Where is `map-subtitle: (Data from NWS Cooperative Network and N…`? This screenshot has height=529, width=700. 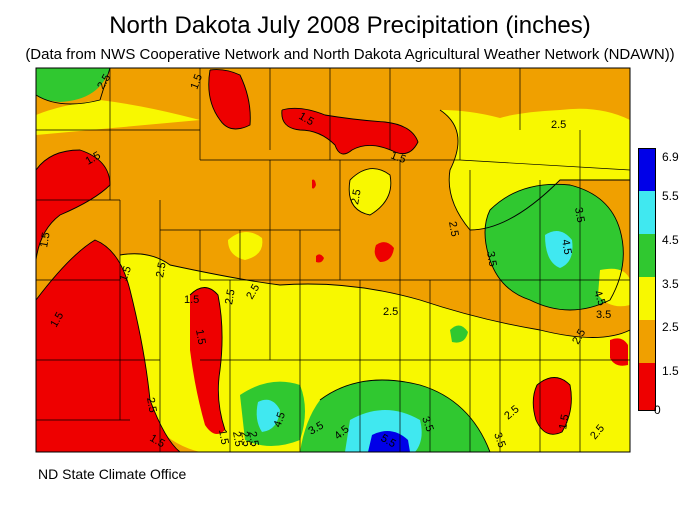
map-subtitle: (Data from NWS Cooperative Network and N… is located at coordinates (350, 54).